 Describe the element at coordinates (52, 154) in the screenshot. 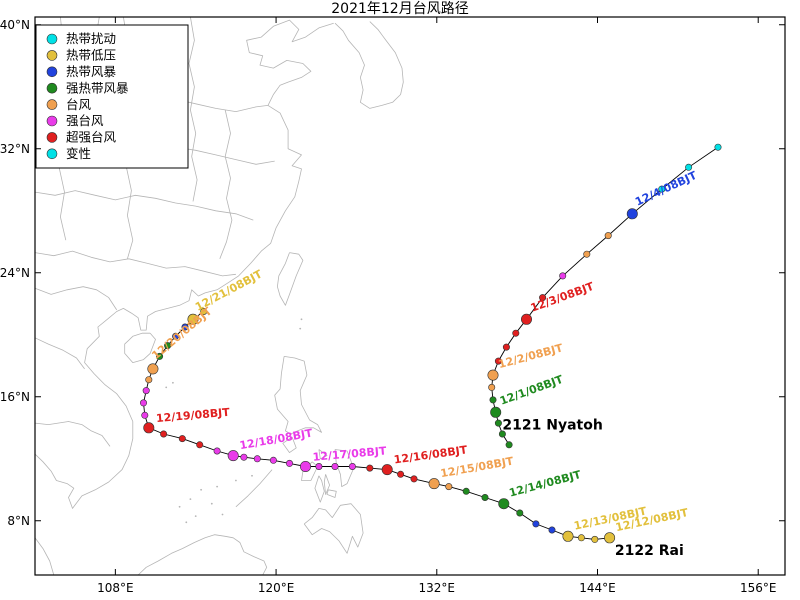

I see `legend-item-dot-ex` at that location.